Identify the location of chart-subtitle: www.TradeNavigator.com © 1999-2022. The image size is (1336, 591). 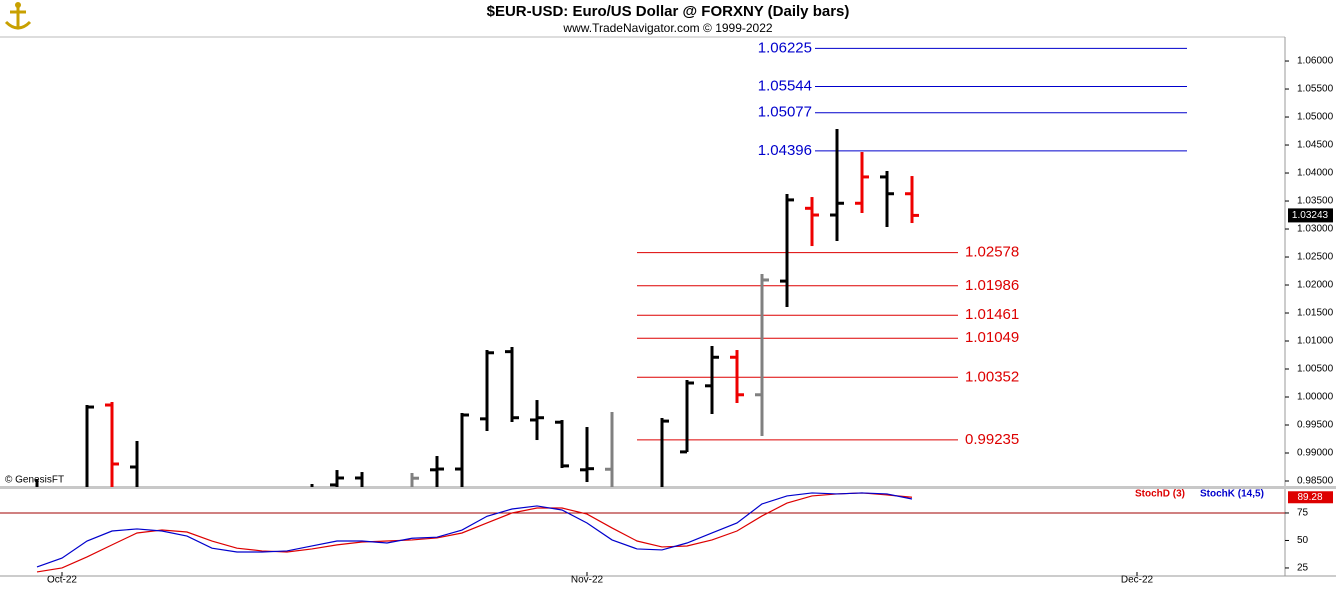
(667, 28).